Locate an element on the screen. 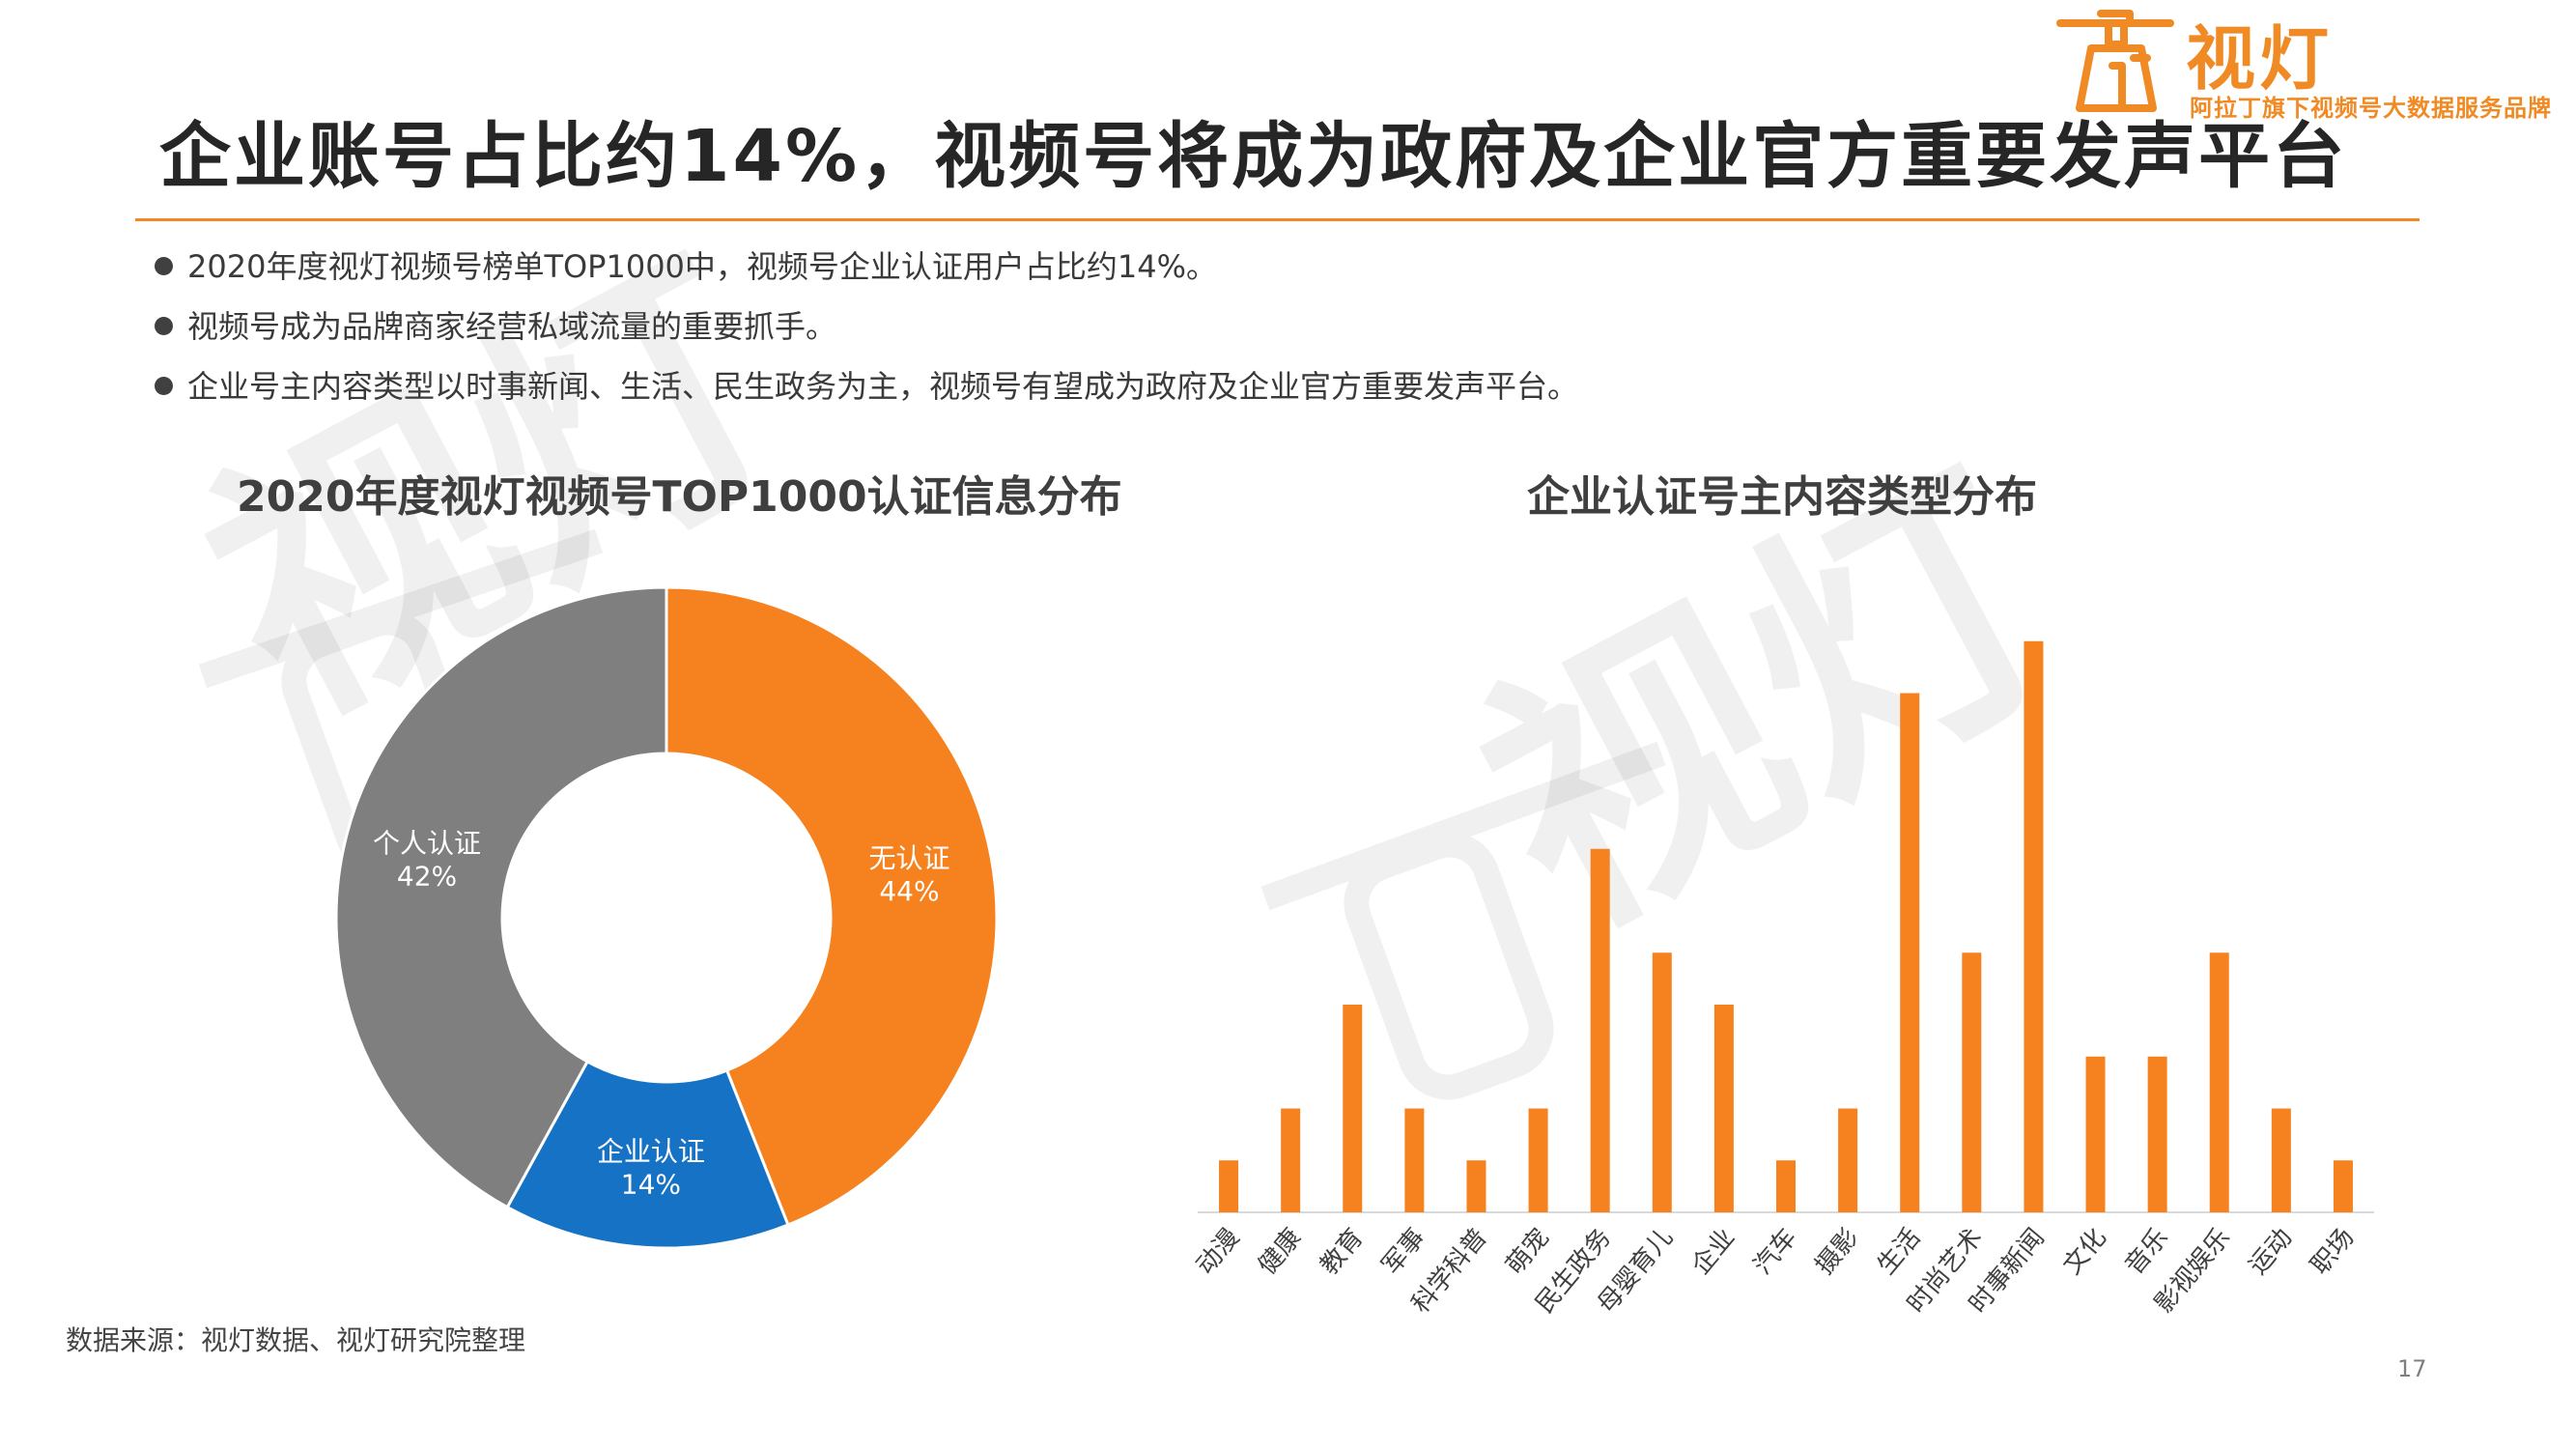 The image size is (2576, 1449). donut-slice-label: 无认证 is located at coordinates (908, 858).